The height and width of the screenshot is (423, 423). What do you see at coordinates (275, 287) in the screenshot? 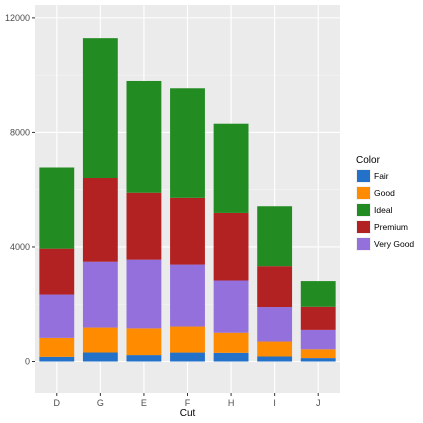
I see `bar-I-premium` at bounding box center [275, 287].